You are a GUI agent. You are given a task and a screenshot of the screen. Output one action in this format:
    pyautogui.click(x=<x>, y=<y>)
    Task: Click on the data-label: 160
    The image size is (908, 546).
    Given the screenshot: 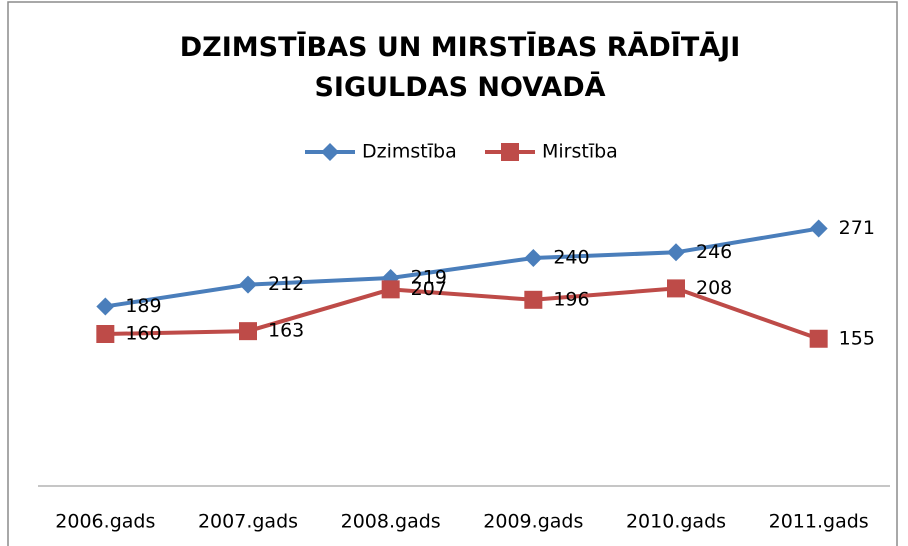 What is the action you would take?
    pyautogui.click(x=143, y=334)
    